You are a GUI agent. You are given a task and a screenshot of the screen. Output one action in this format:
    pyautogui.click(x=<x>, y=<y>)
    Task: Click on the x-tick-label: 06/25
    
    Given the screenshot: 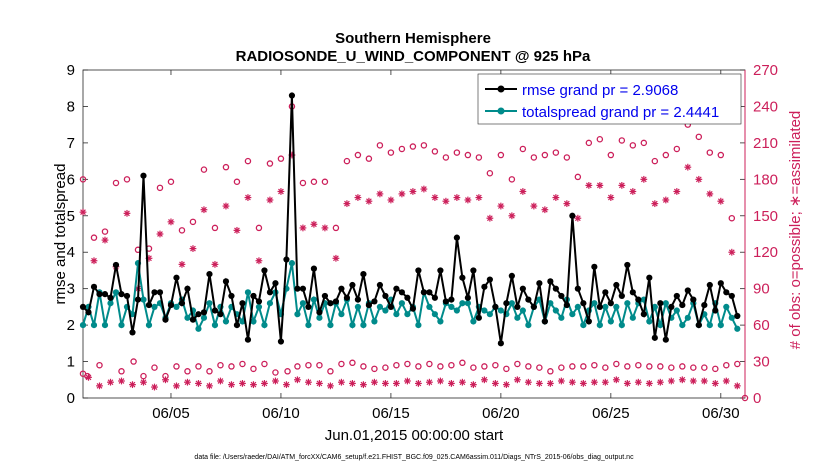 What is the action you would take?
    pyautogui.click(x=611, y=413)
    